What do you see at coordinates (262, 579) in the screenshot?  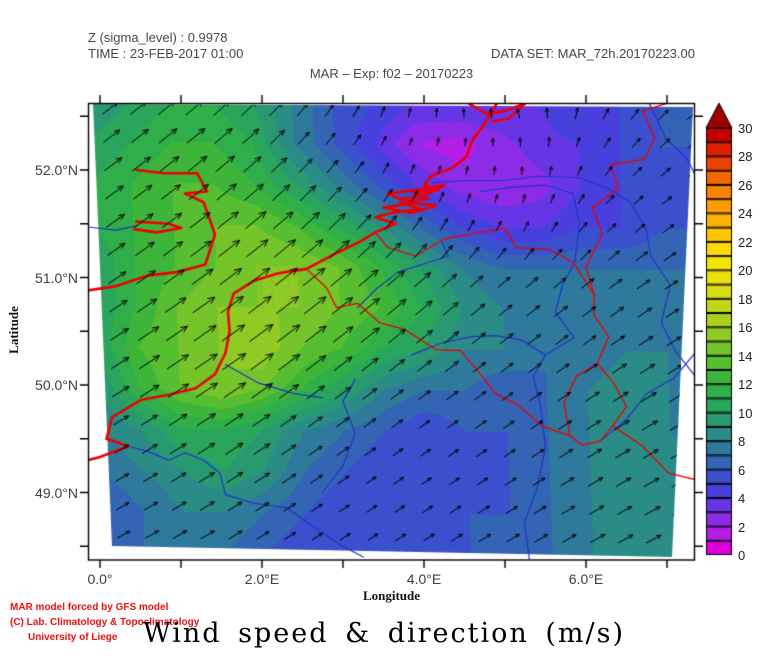 I see `x-tick-label: 2.0°E` at bounding box center [262, 579].